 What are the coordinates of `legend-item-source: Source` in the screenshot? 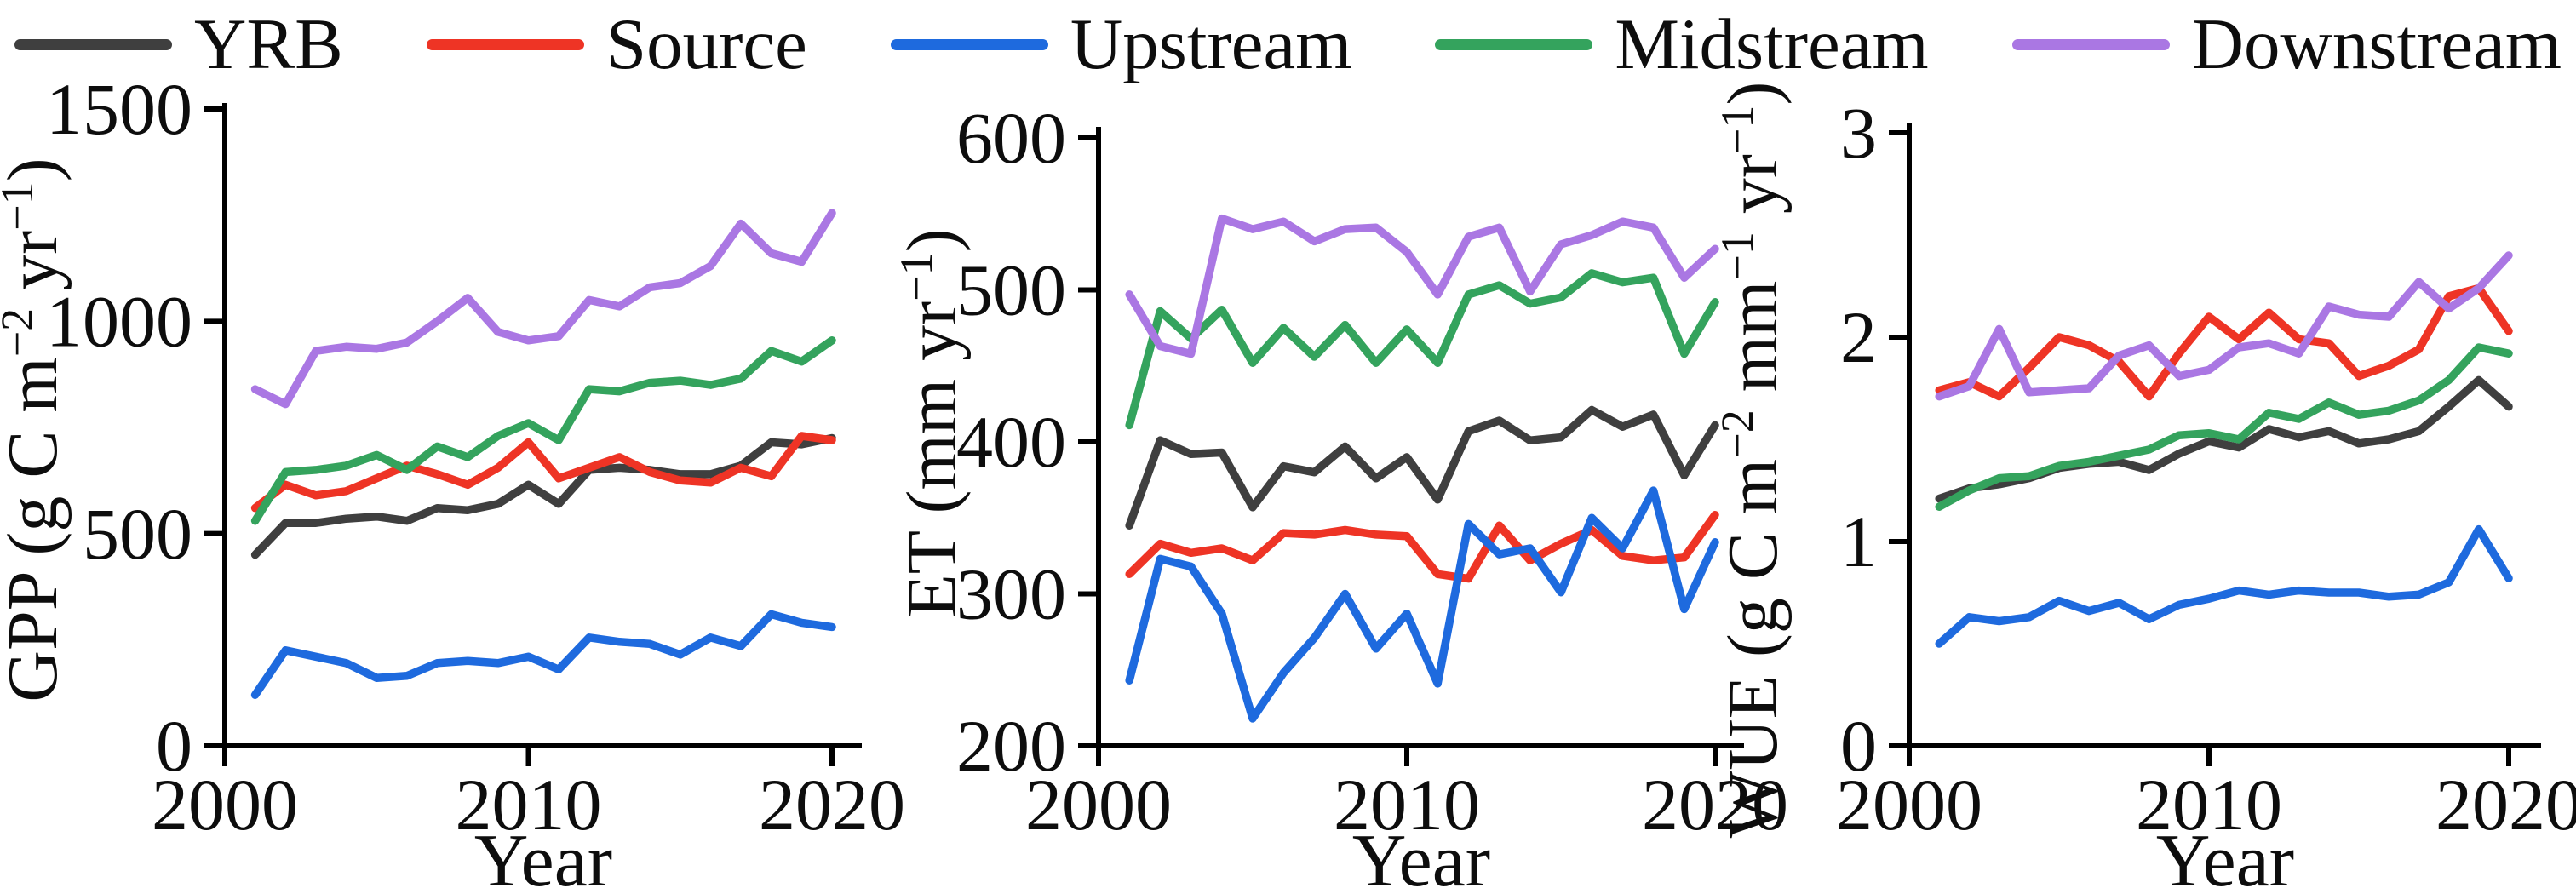 It's located at (616, 43).